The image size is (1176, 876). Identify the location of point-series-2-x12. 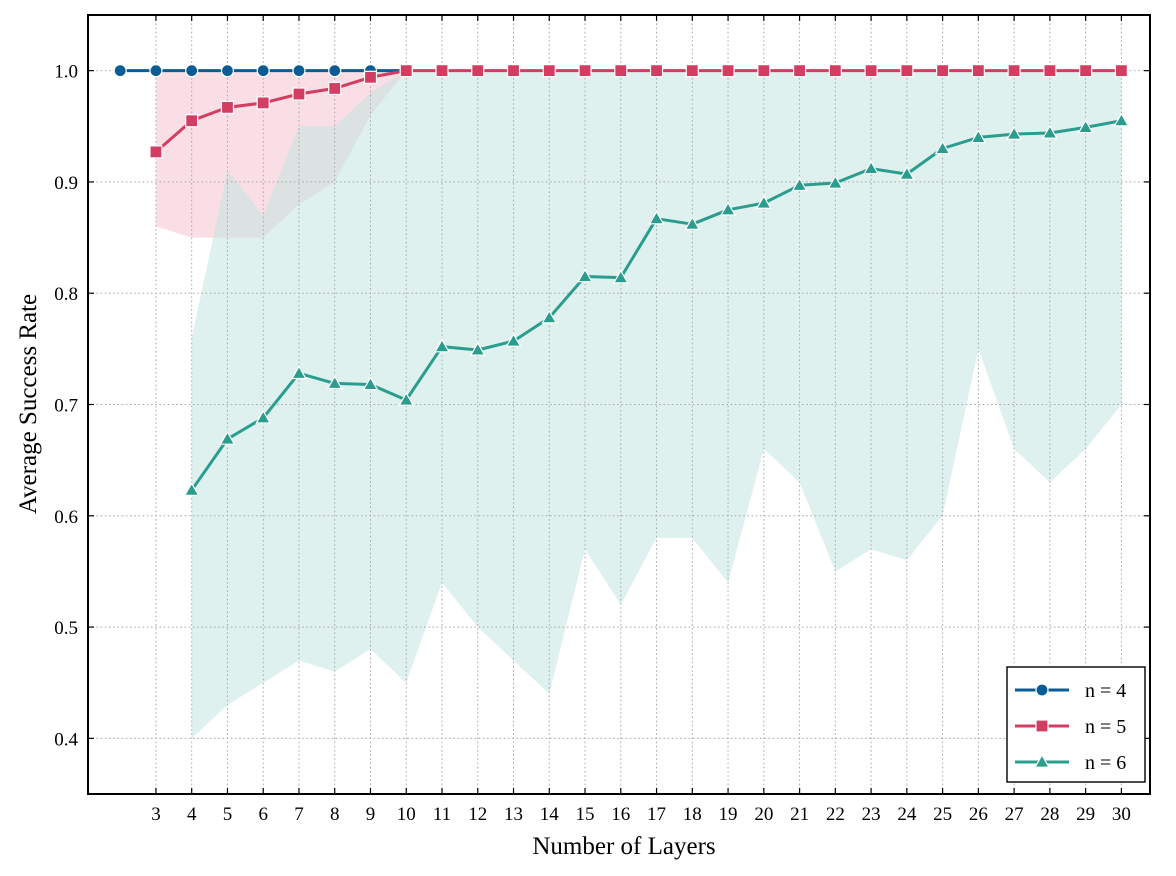
(478, 71).